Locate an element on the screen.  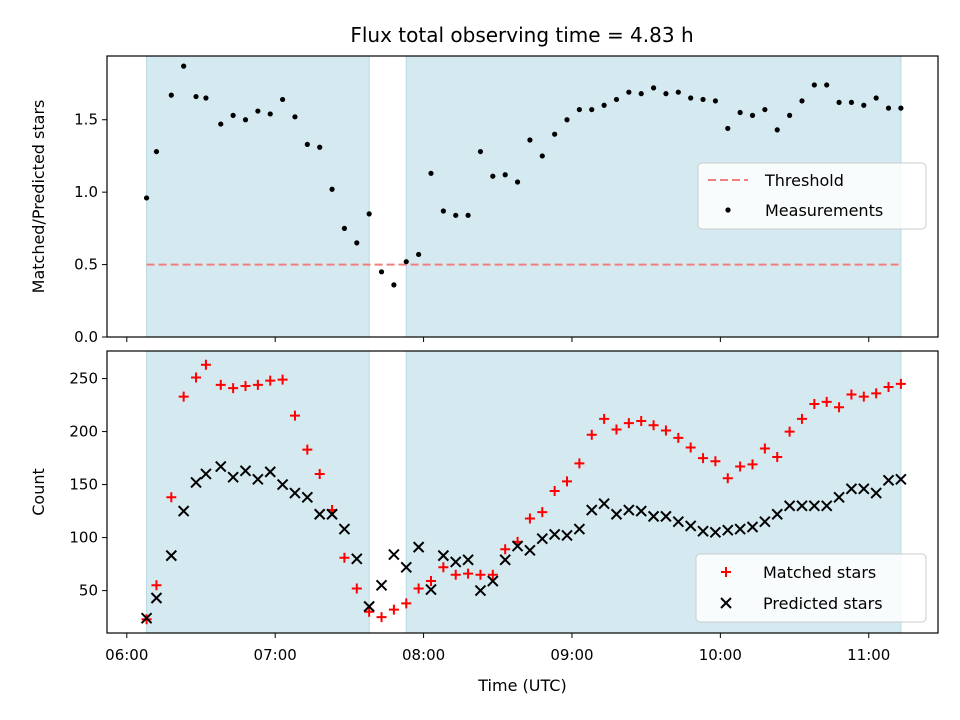
legend-predicted-label: Predicted stars is located at coordinates (823, 603).